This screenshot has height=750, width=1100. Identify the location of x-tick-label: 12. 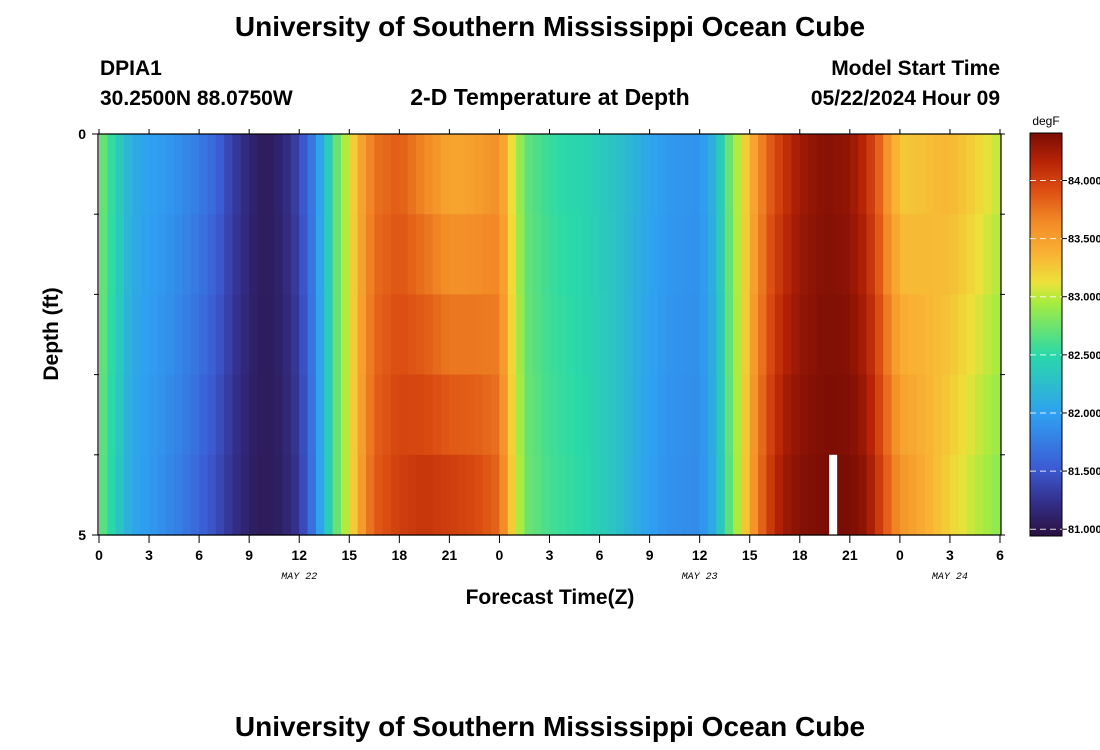
(700, 555).